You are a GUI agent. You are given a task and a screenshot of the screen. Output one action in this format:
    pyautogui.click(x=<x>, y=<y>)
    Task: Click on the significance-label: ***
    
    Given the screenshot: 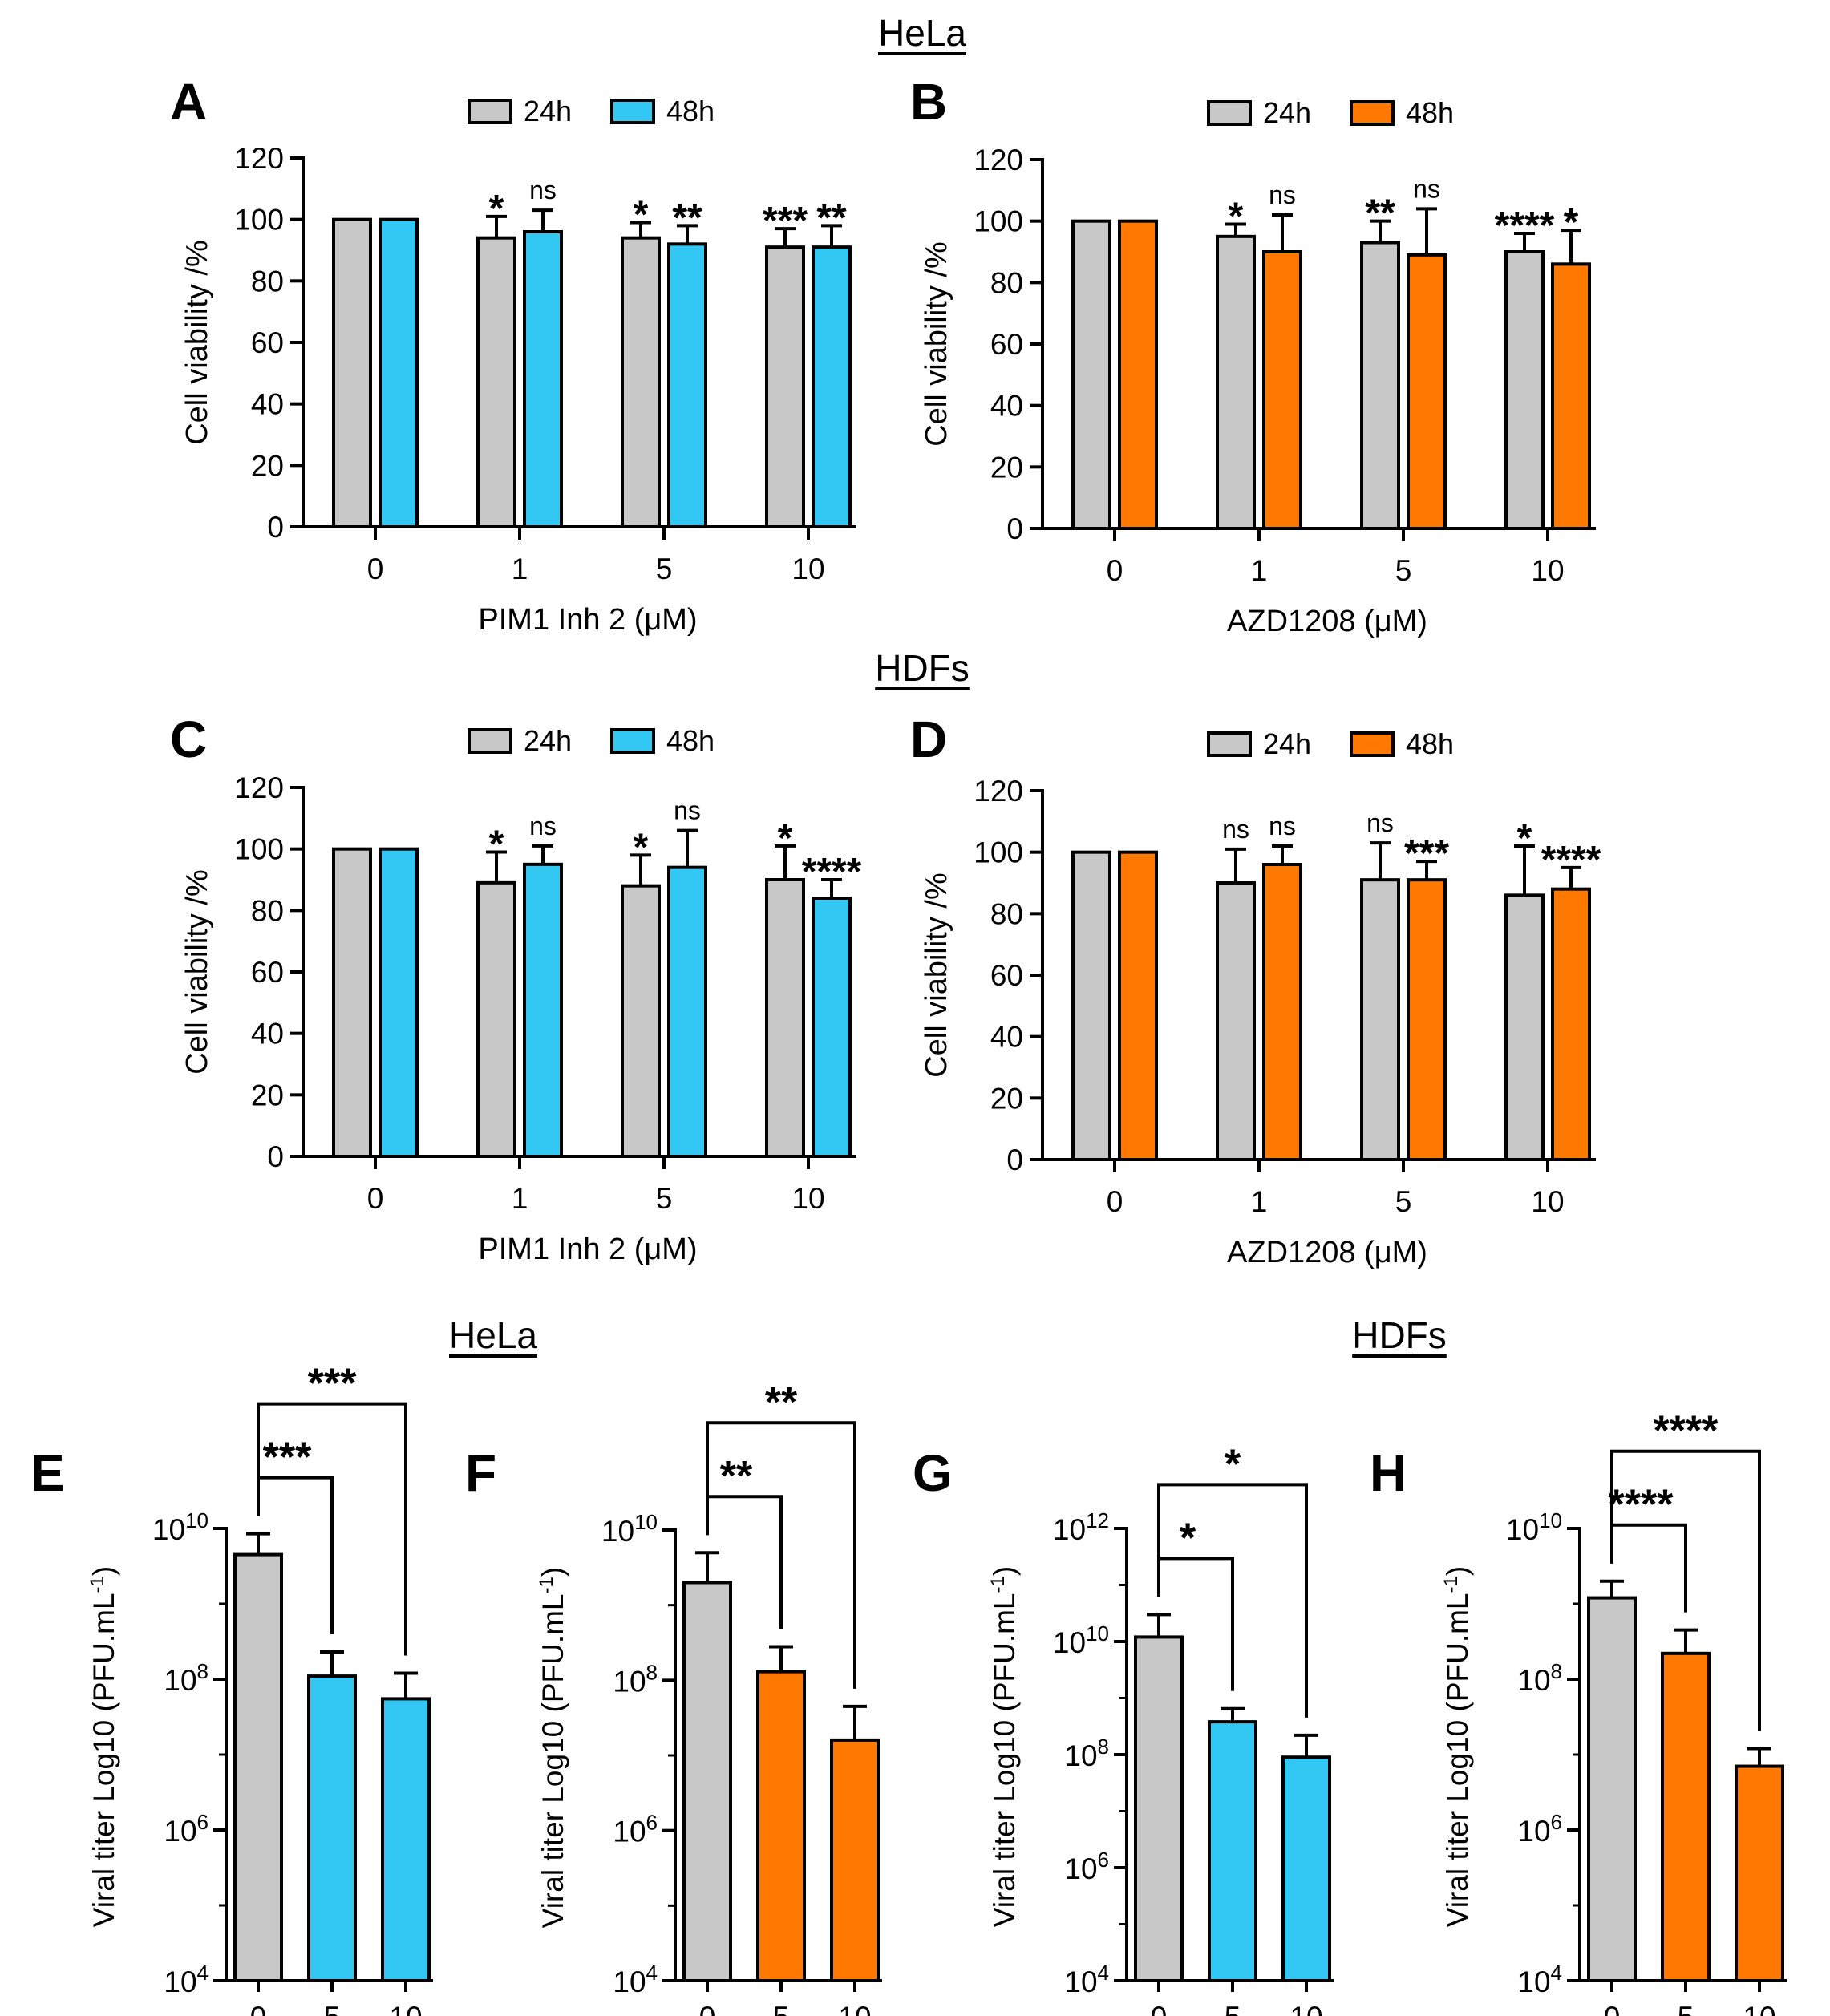 What is the action you would take?
    pyautogui.click(x=1427, y=853)
    